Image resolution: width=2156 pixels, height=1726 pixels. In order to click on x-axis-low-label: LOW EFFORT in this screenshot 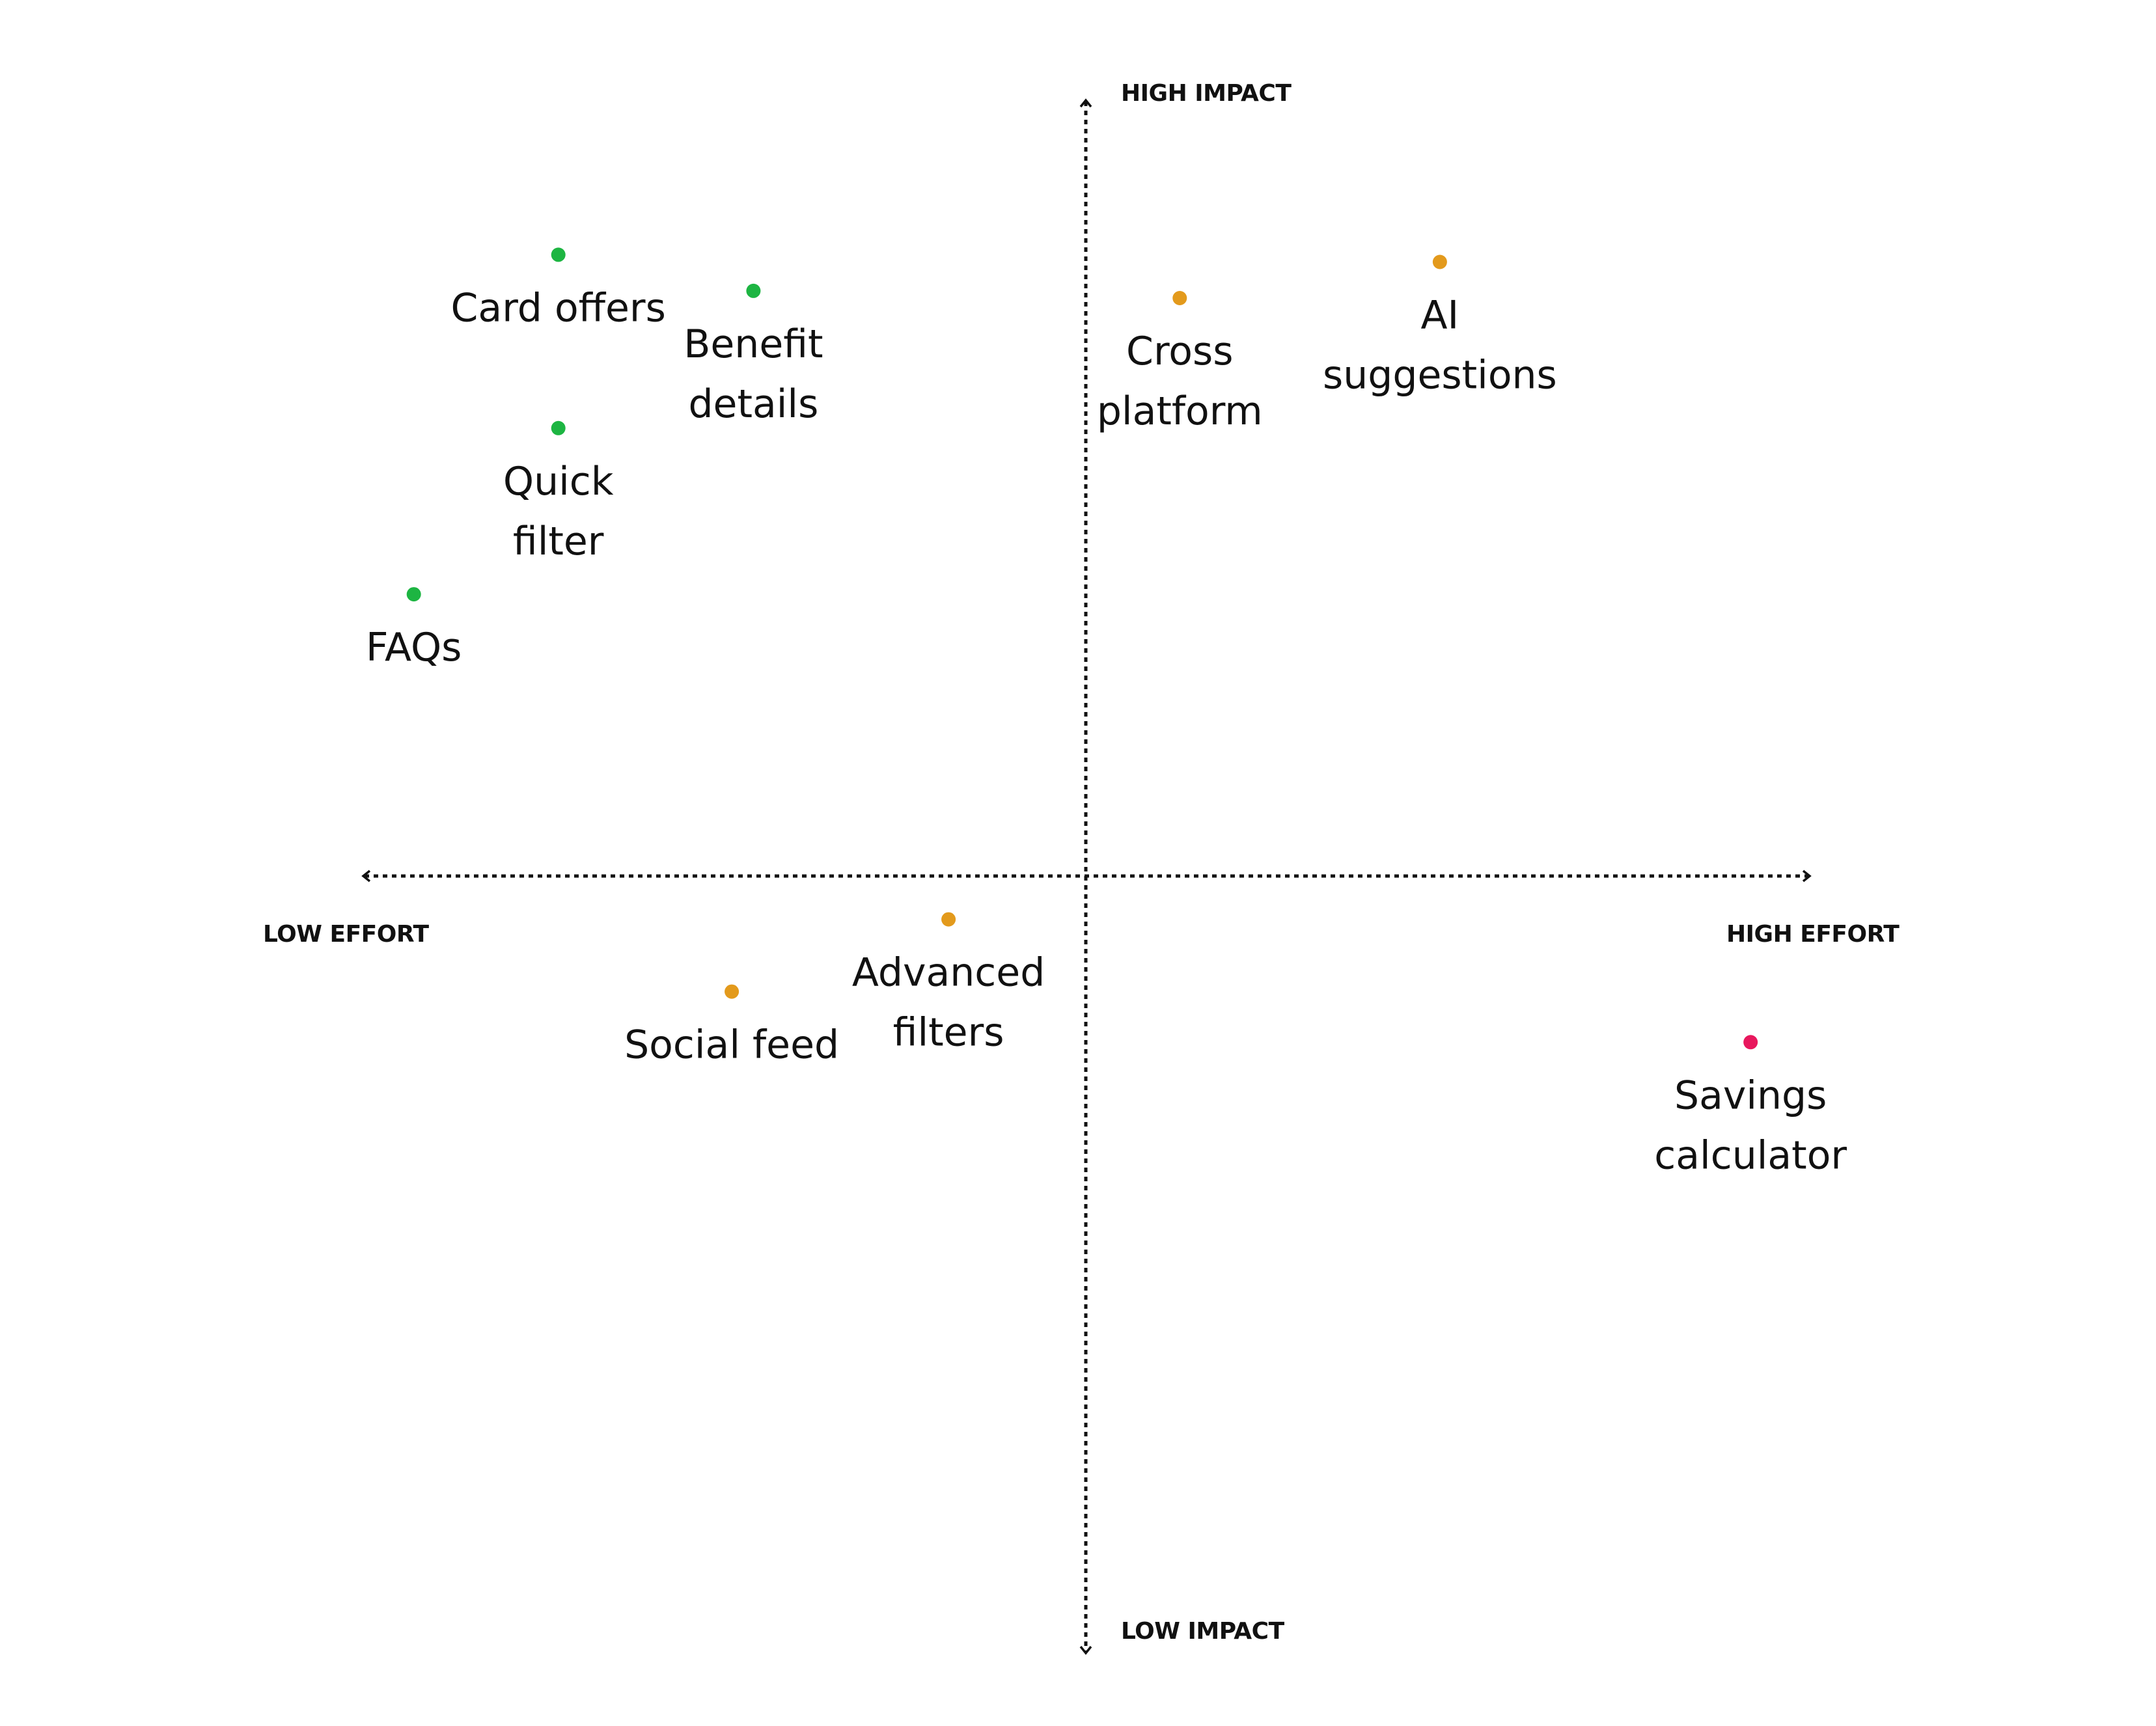, I will do `click(346, 934)`.